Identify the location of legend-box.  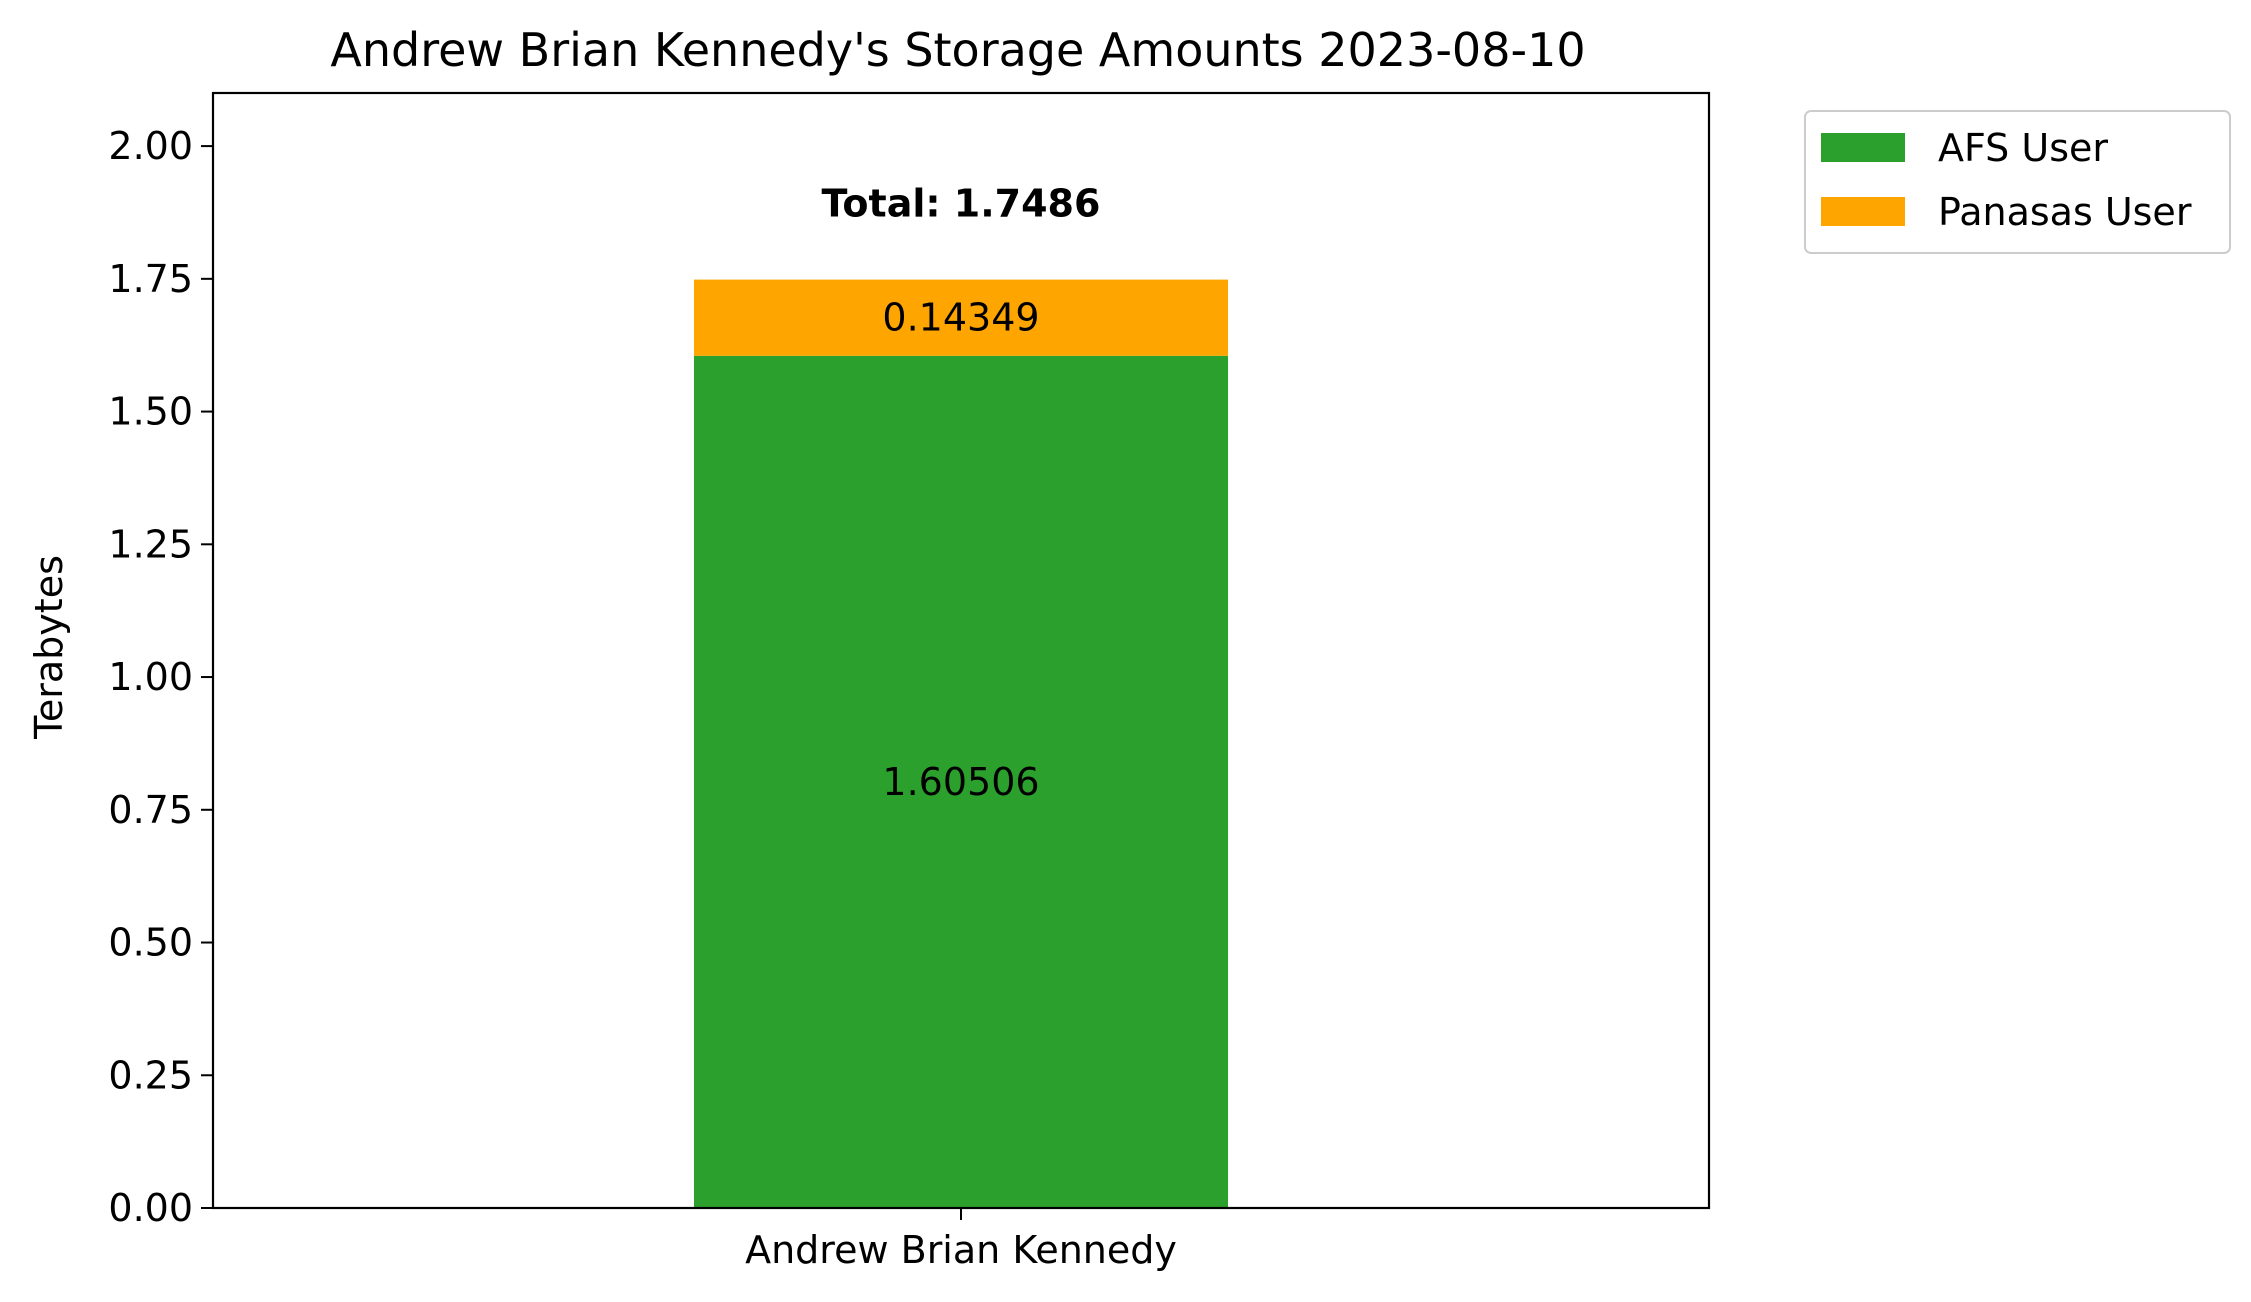
(2017, 182).